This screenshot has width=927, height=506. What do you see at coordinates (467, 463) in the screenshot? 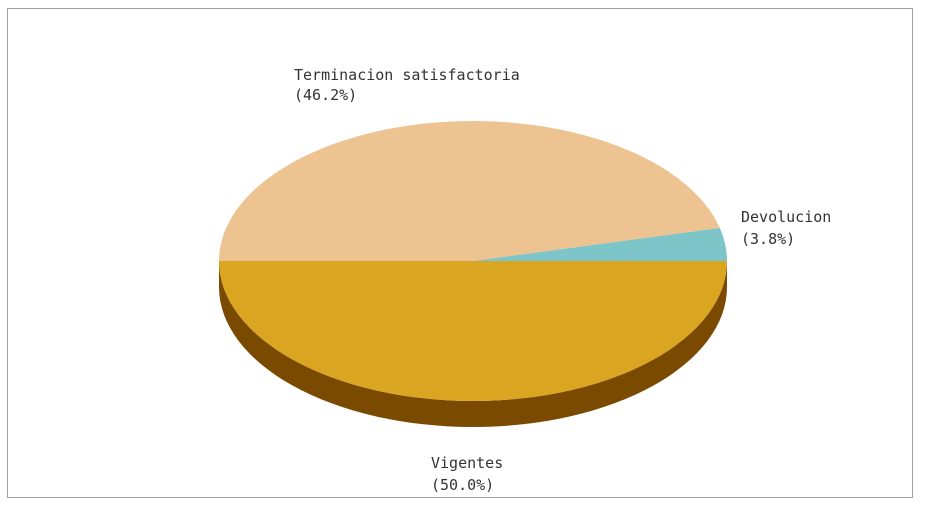
I see `slice-label-vigentes: Vigentes` at bounding box center [467, 463].